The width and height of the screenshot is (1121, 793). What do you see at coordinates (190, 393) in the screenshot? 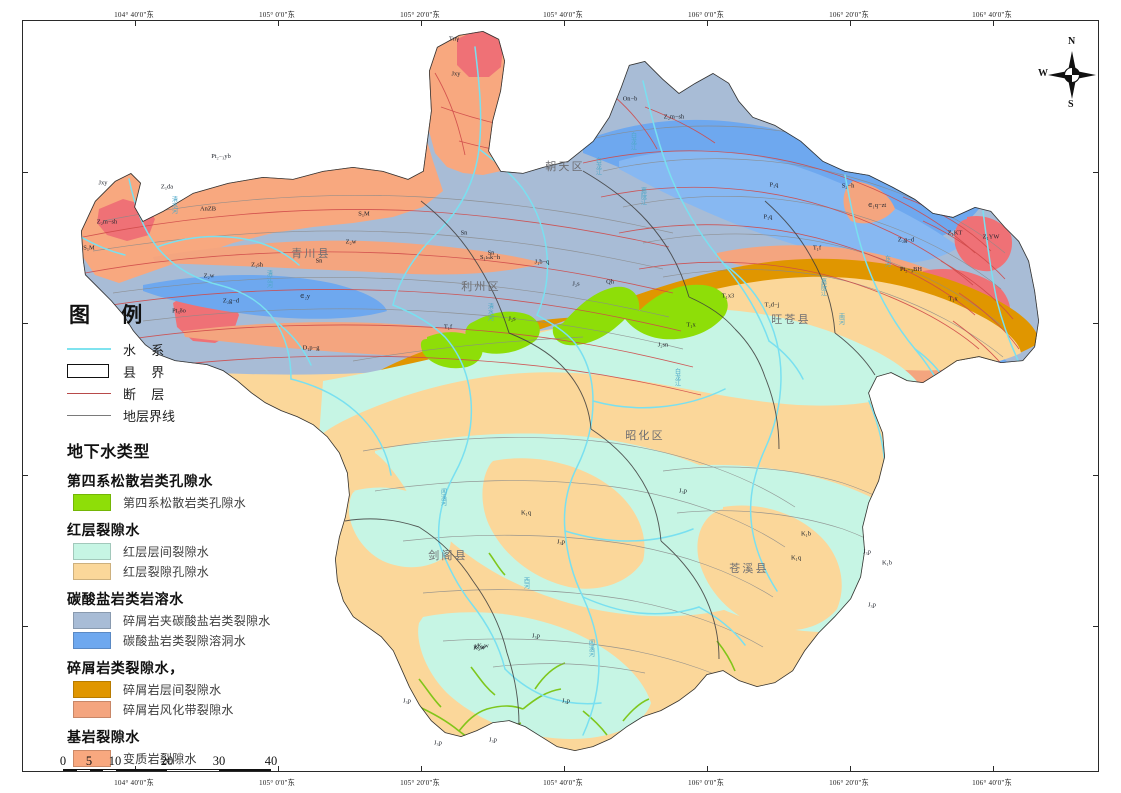
I see `legend-item-fault: 断 层` at bounding box center [190, 393].